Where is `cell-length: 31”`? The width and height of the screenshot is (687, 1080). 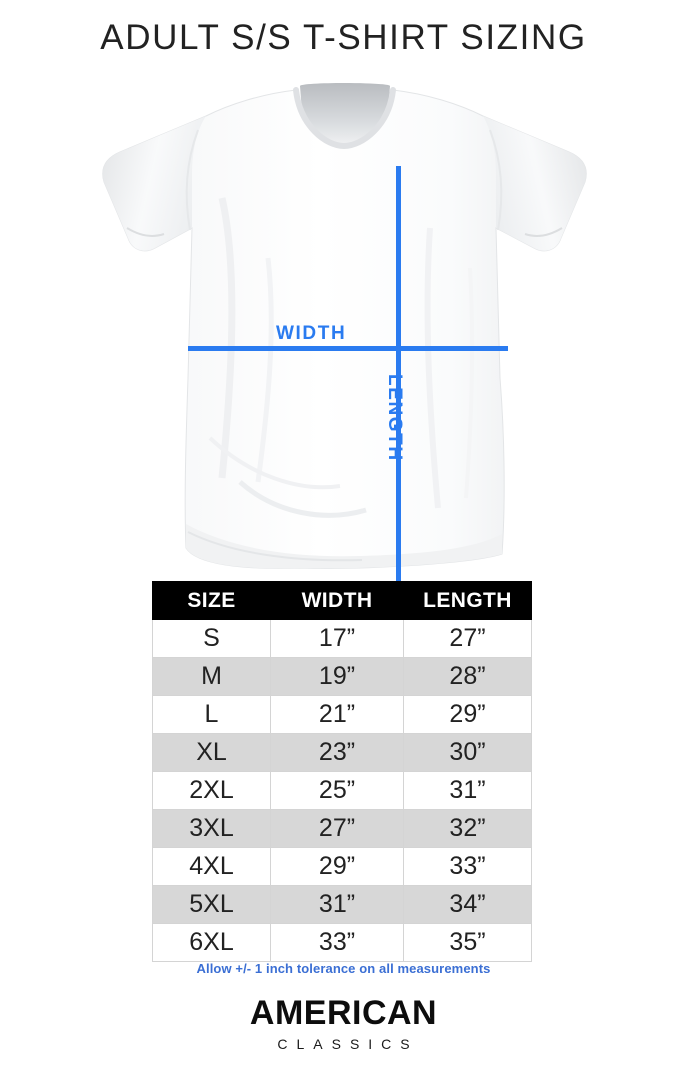 cell-length: 31” is located at coordinates (467, 790).